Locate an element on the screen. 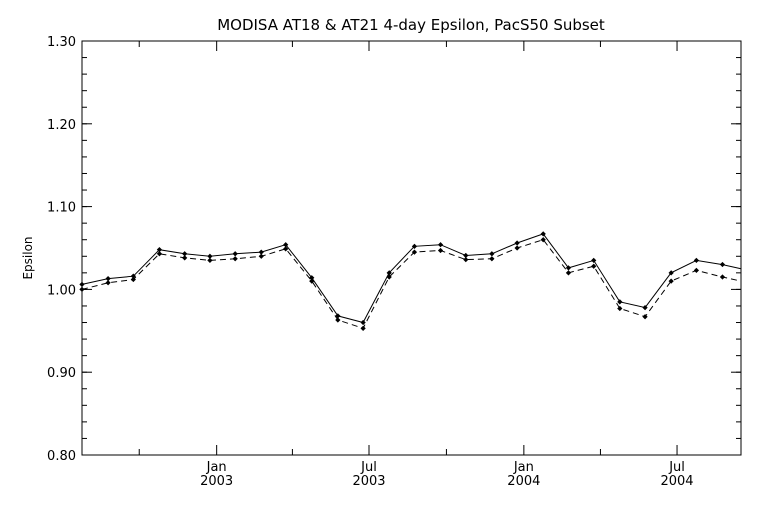 Image resolution: width=768 pixels, height=512 pixels. y-tick-label: 0.80 is located at coordinates (61, 456).